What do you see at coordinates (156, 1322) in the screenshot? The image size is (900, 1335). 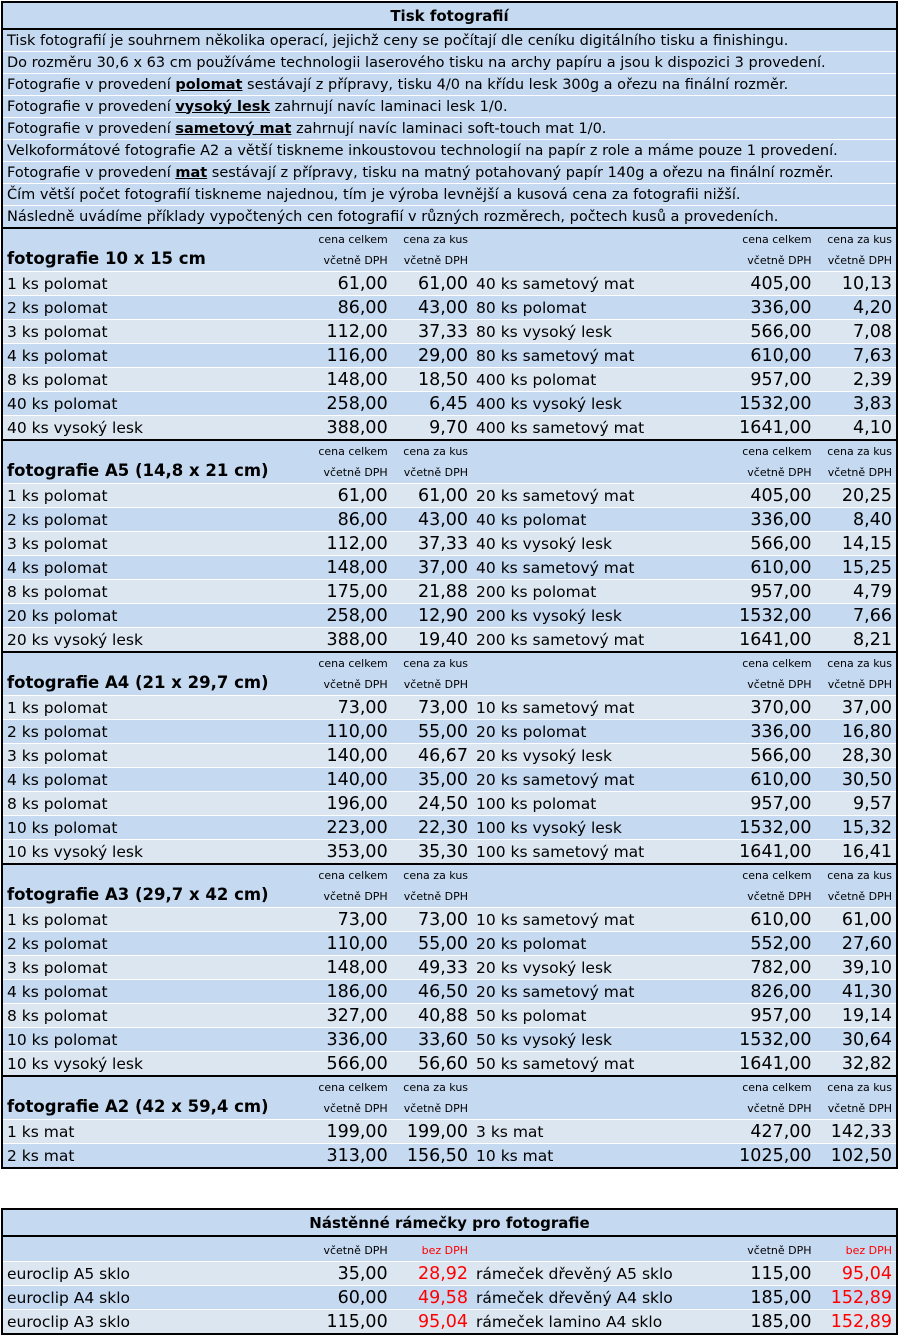 I see `frame-label: euroclip A3 sklo` at bounding box center [156, 1322].